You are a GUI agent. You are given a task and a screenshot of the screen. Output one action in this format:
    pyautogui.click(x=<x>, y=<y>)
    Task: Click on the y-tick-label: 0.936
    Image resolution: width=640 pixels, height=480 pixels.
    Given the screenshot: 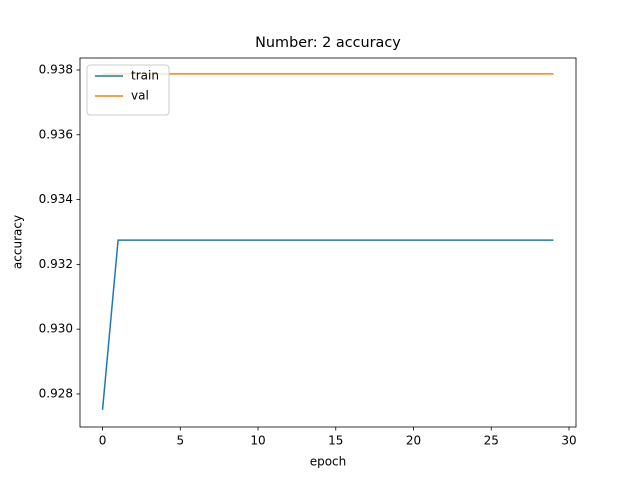 What is the action you would take?
    pyautogui.click(x=56, y=134)
    